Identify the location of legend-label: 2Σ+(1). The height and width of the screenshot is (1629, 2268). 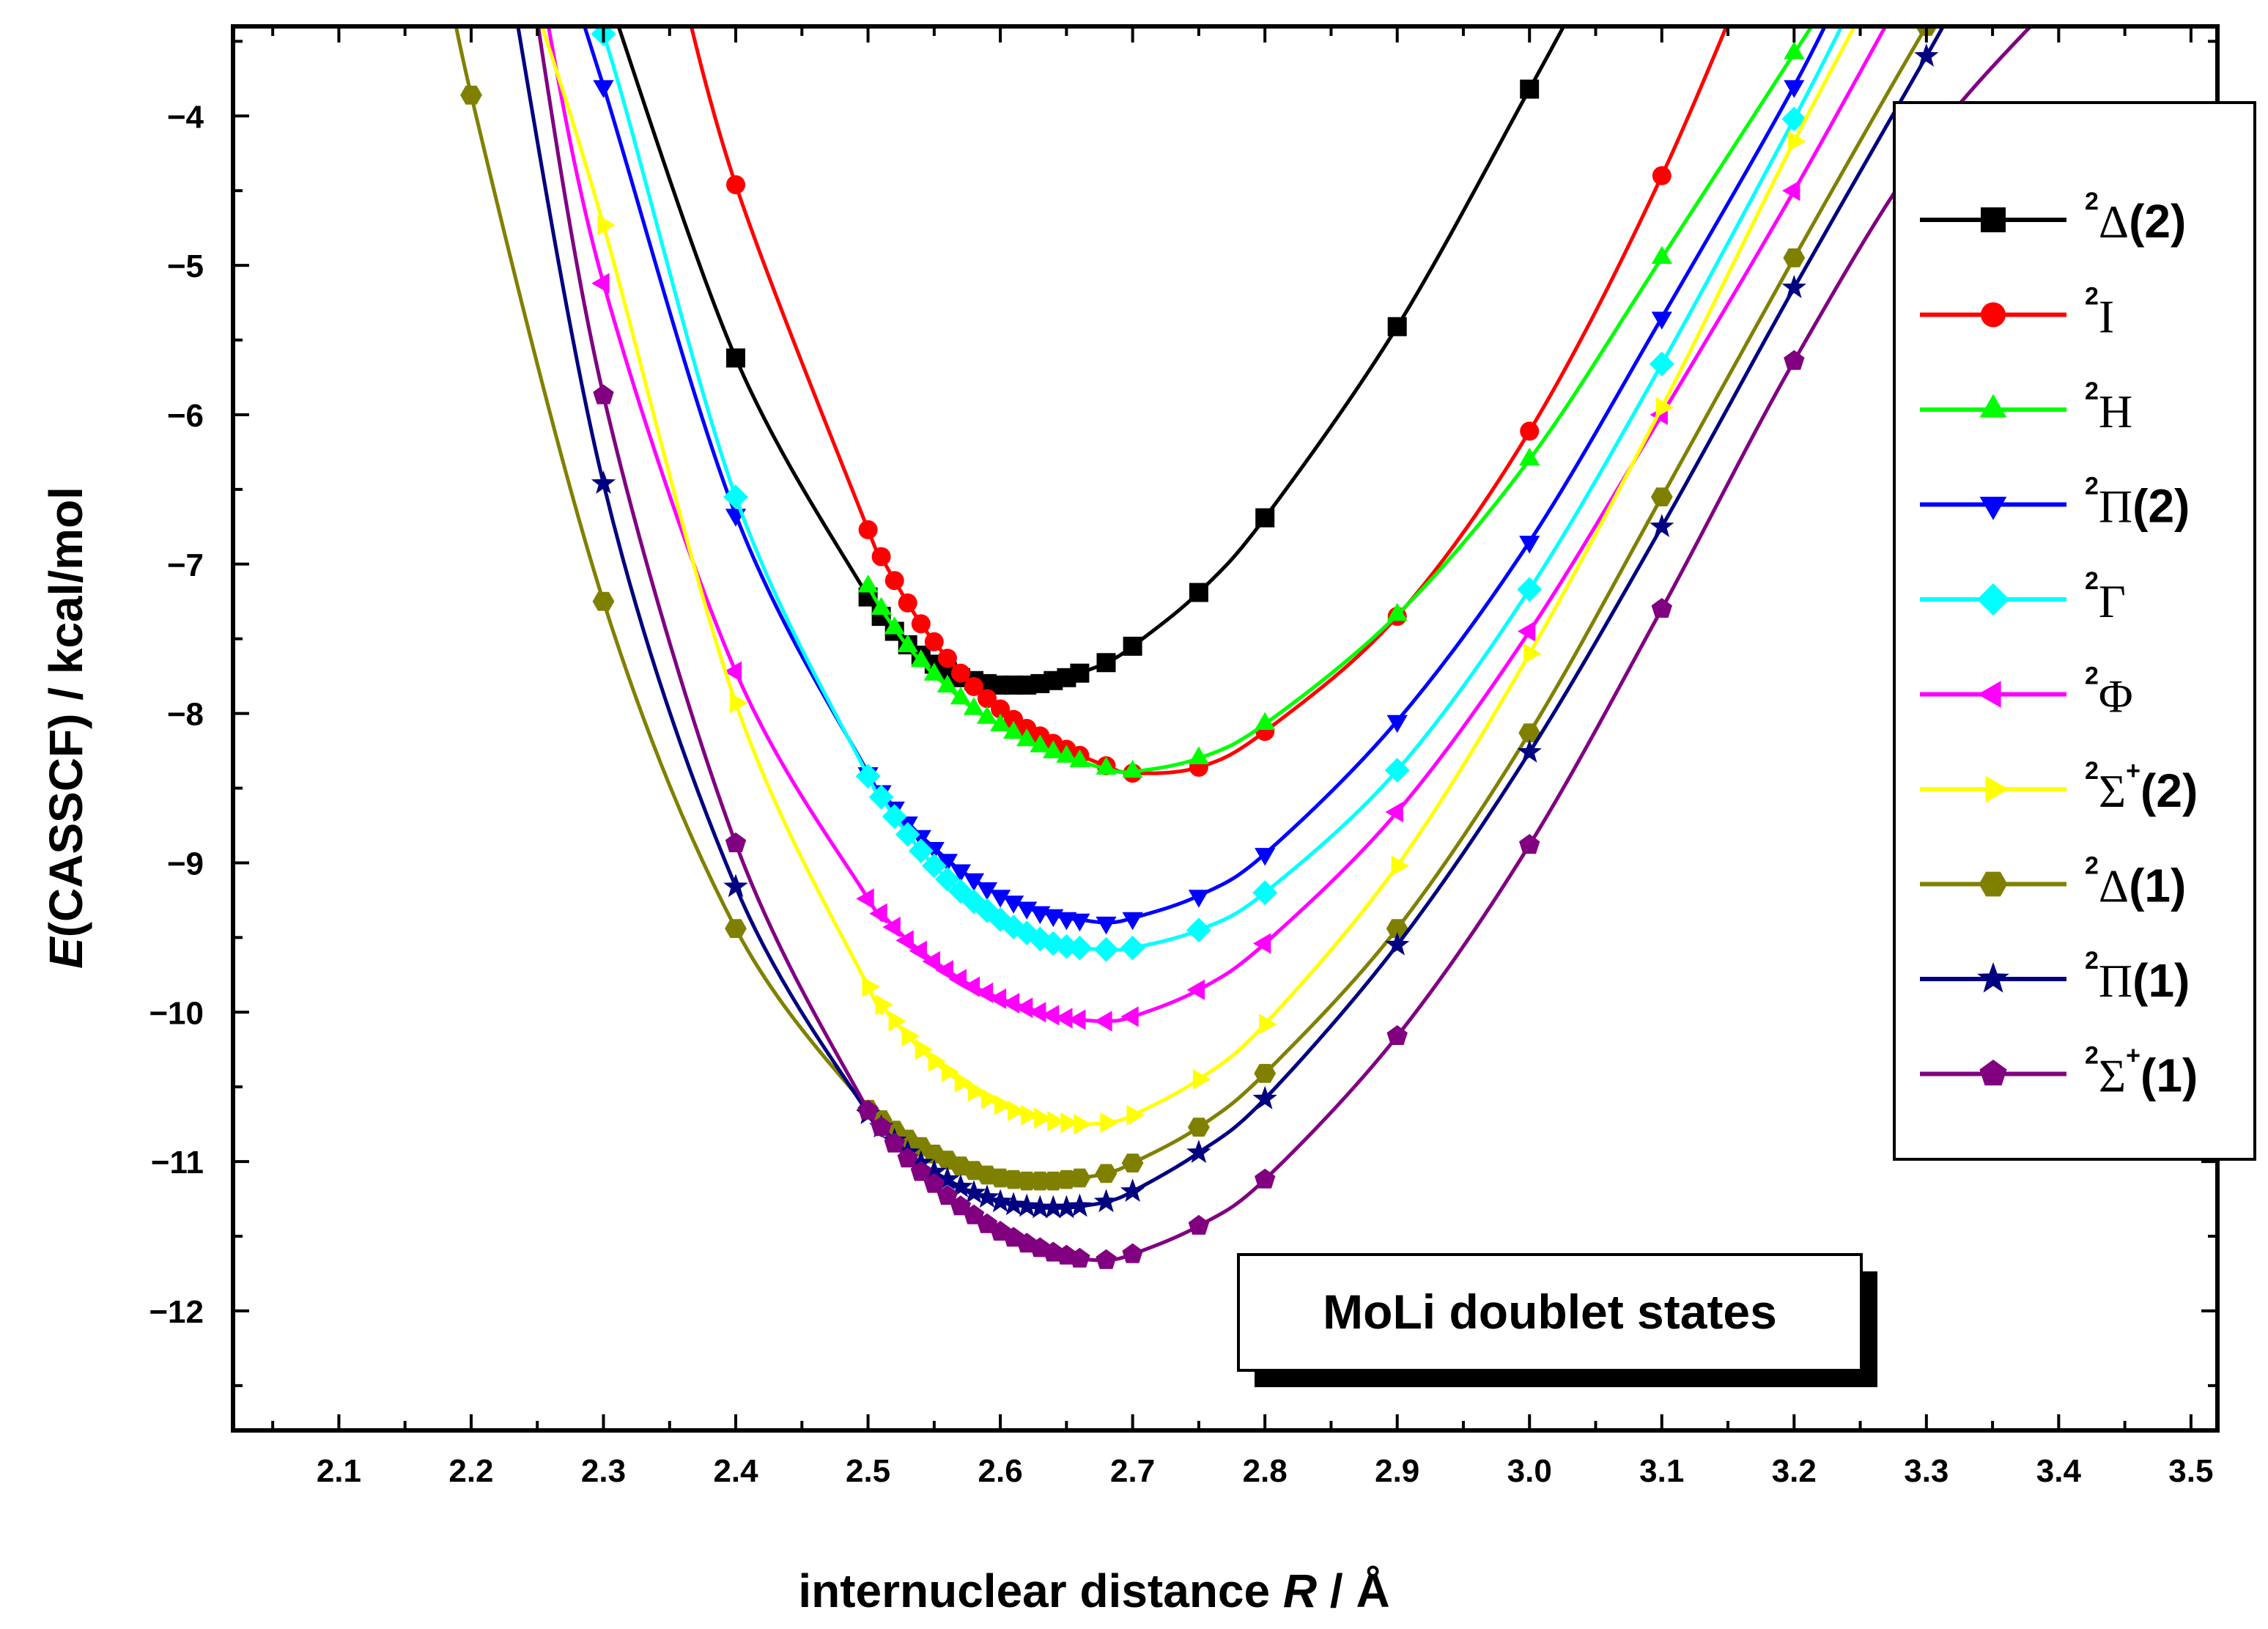
(2141, 1072).